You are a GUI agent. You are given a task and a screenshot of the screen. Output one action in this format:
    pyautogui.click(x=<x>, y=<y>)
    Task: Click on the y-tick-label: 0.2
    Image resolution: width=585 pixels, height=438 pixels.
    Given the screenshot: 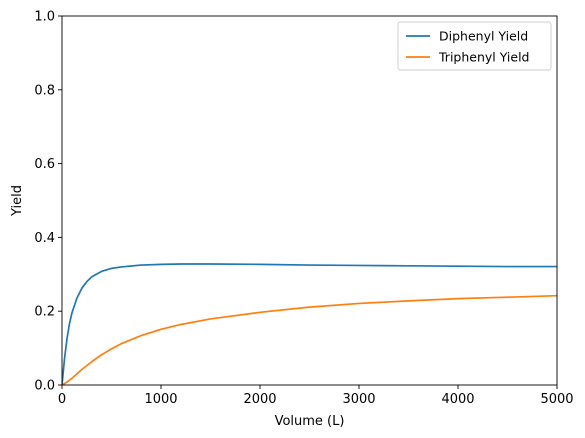 What is the action you would take?
    pyautogui.click(x=44, y=312)
    